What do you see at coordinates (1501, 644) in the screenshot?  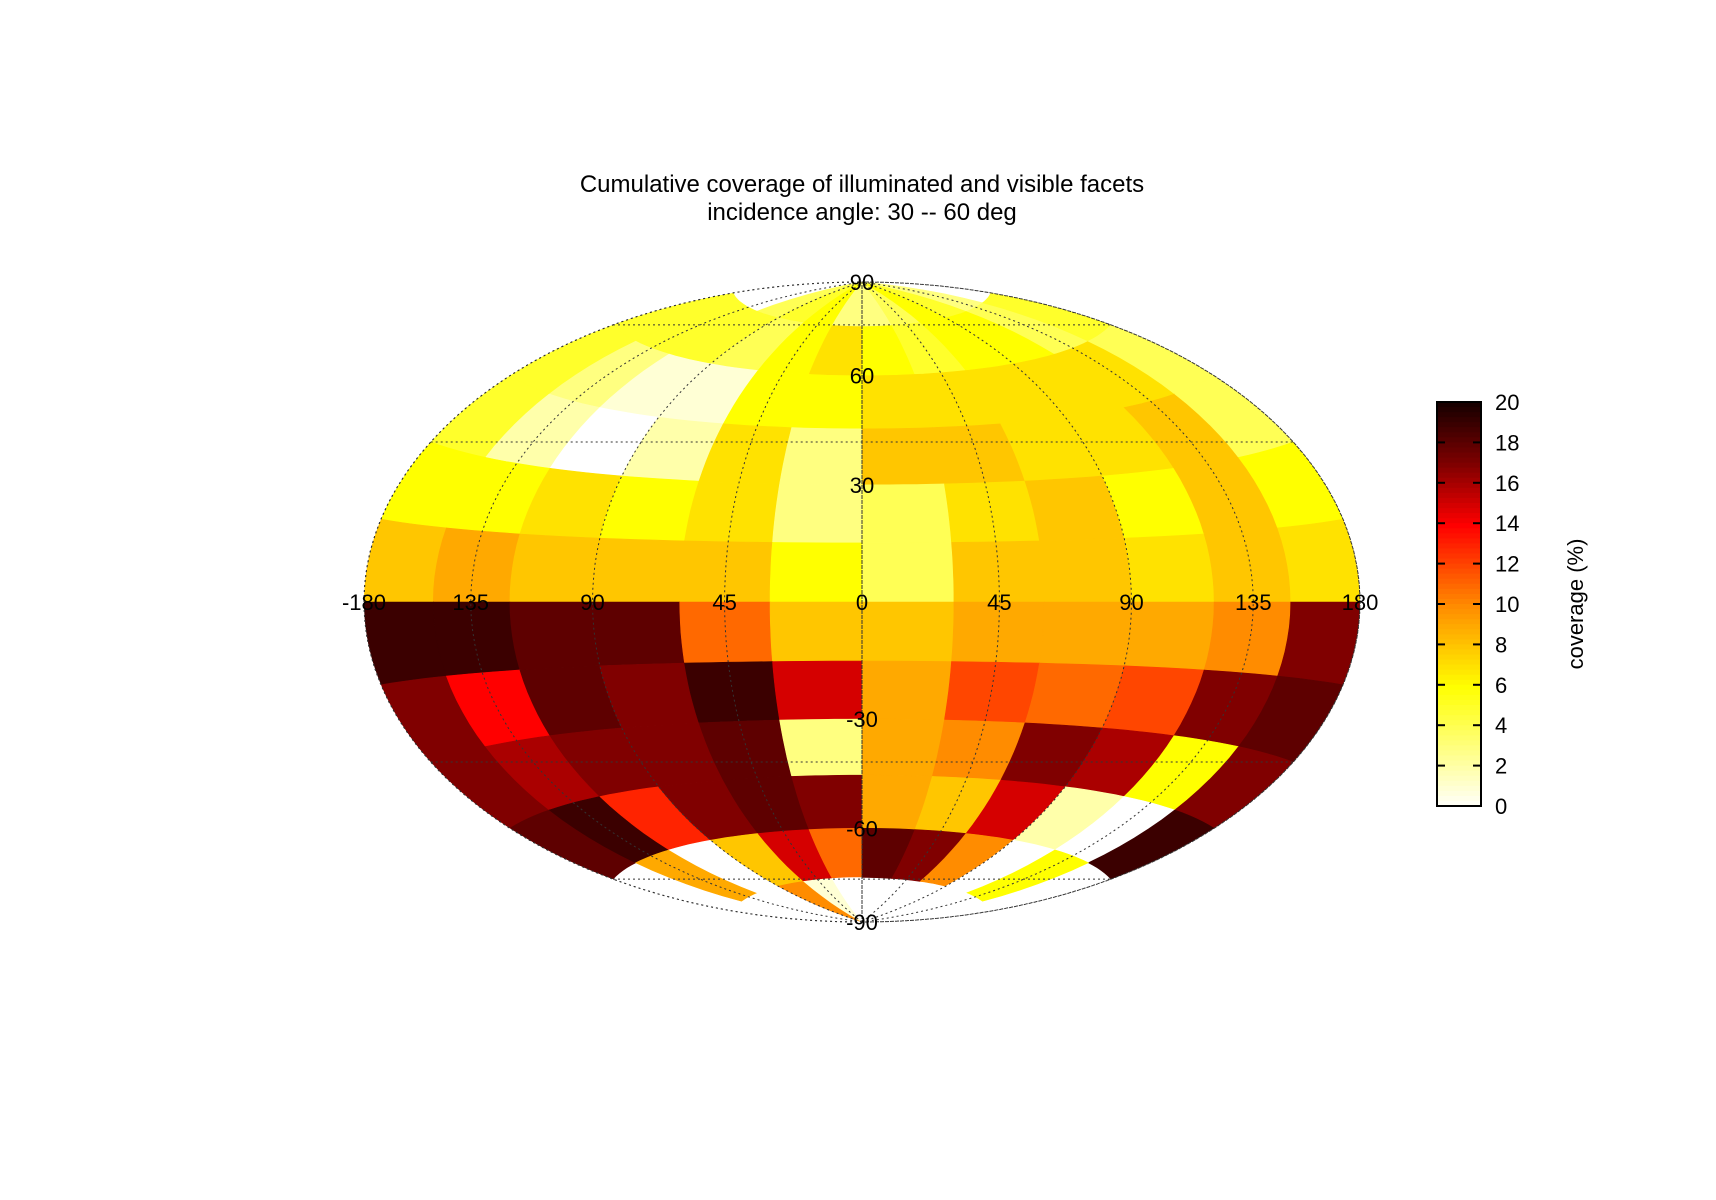 I see `colorbar-tick-label: 8` at bounding box center [1501, 644].